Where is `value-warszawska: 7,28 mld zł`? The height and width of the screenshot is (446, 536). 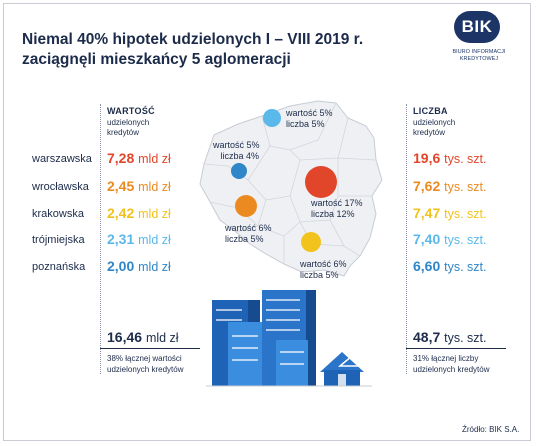 value-warszawska: 7,28 mld zł is located at coordinates (139, 158).